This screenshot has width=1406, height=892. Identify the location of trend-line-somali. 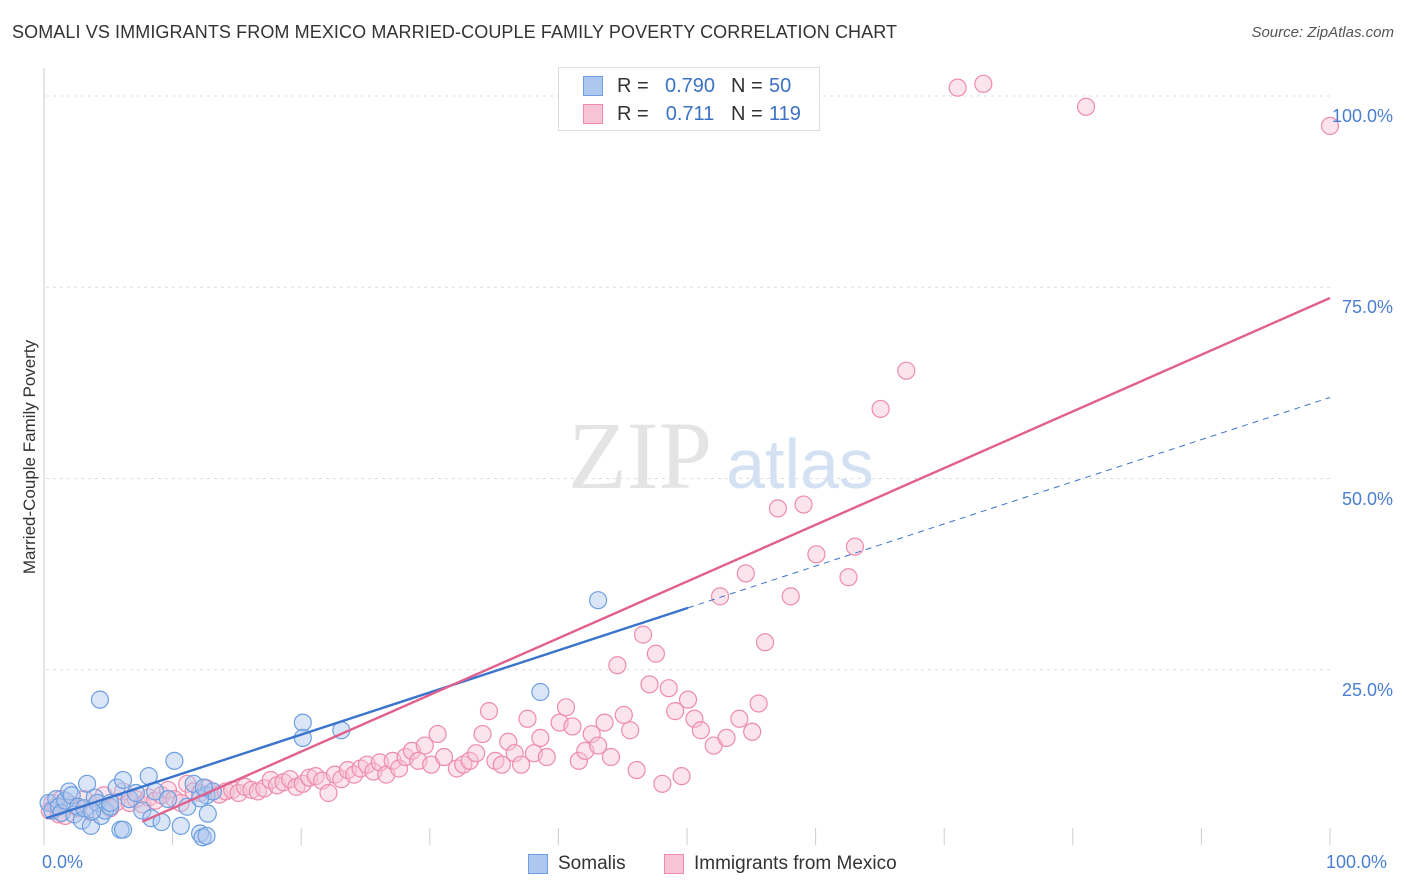
(367, 713).